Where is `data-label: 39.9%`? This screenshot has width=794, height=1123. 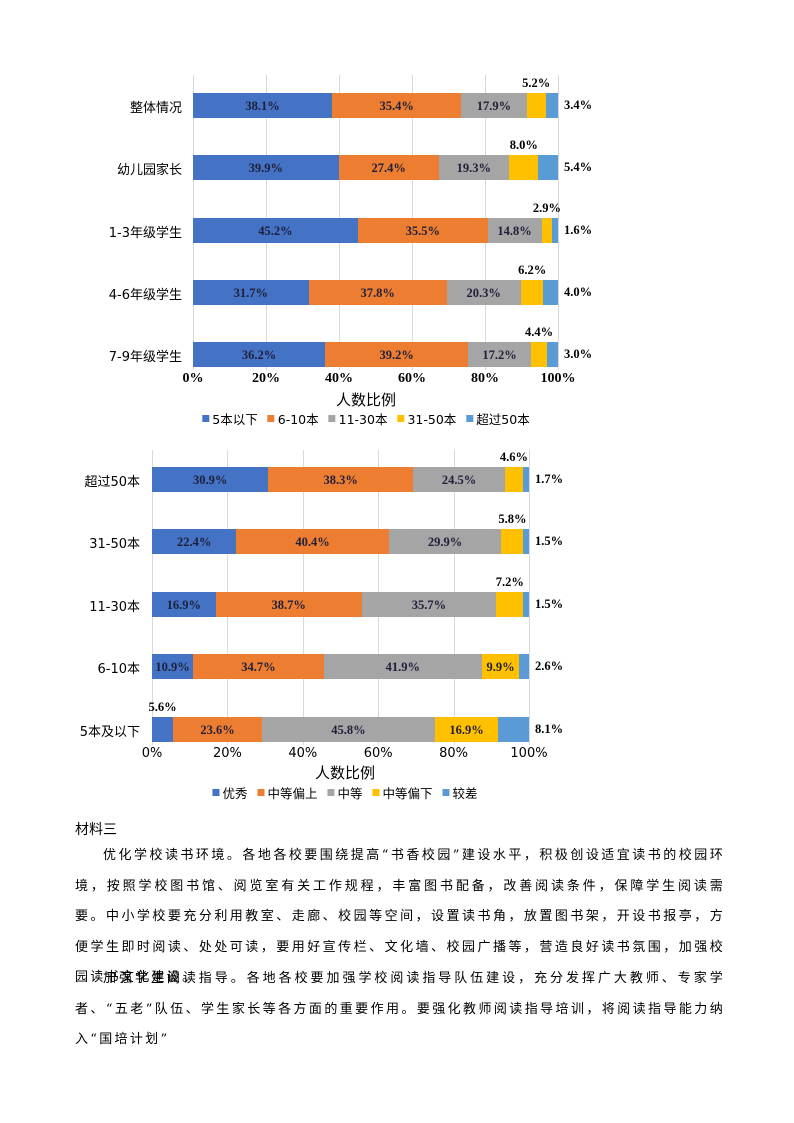
data-label: 39.9% is located at coordinates (265, 168).